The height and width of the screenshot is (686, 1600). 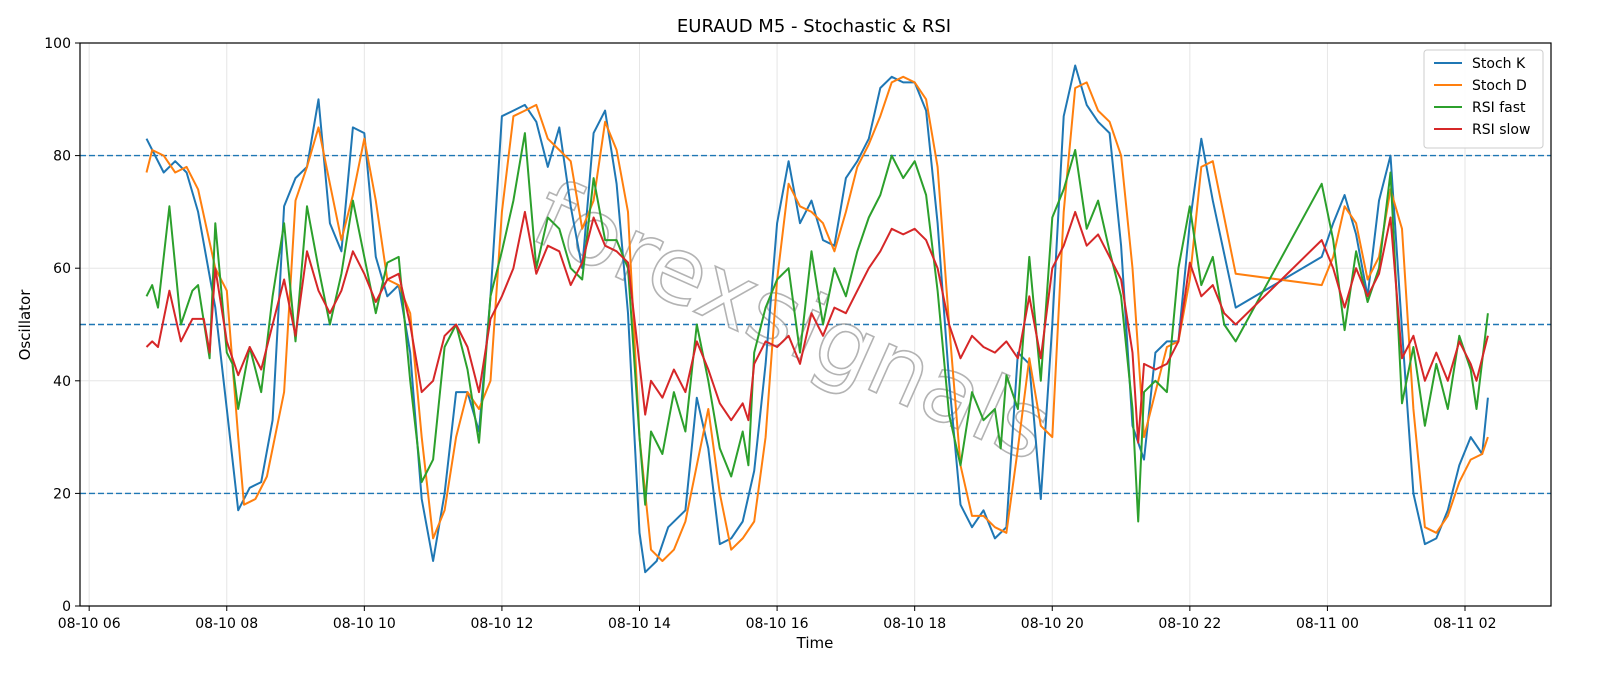 I want to click on x-tick-label: 08-10 18, so click(x=914, y=624).